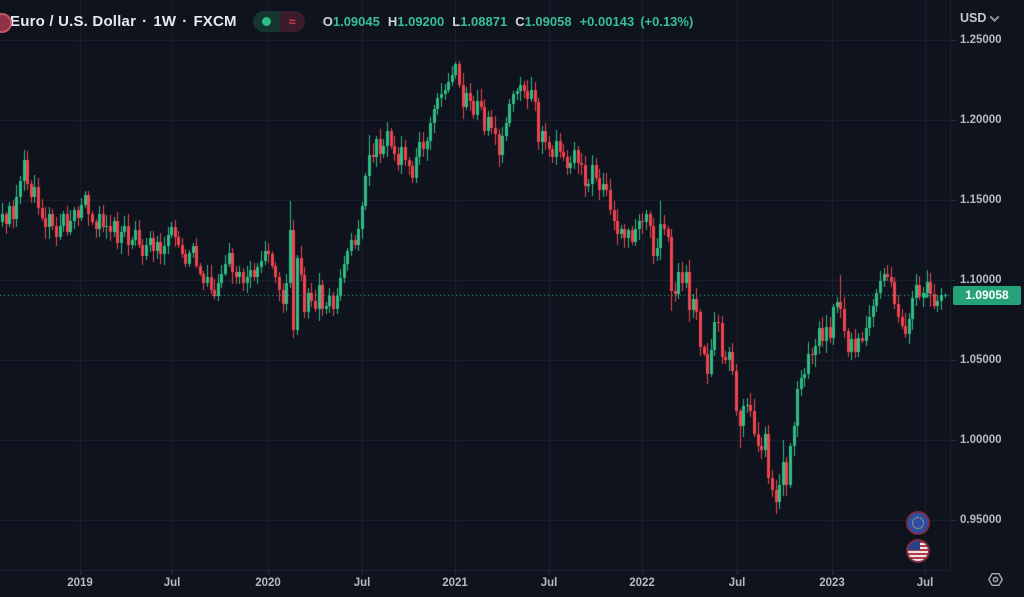  Describe the element at coordinates (976, 280) in the screenshot. I see `price-tick-label: 1.10000` at that location.